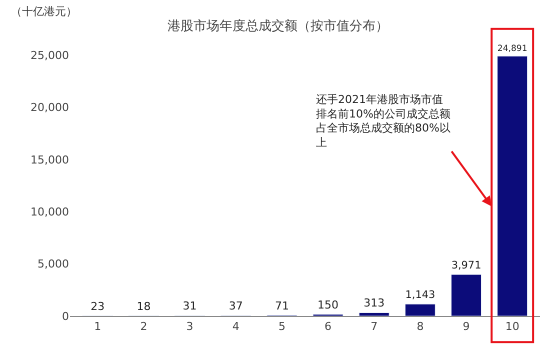 The image size is (556, 350). What do you see at coordinates (281, 305) in the screenshot?
I see `data-label: 71` at bounding box center [281, 305].